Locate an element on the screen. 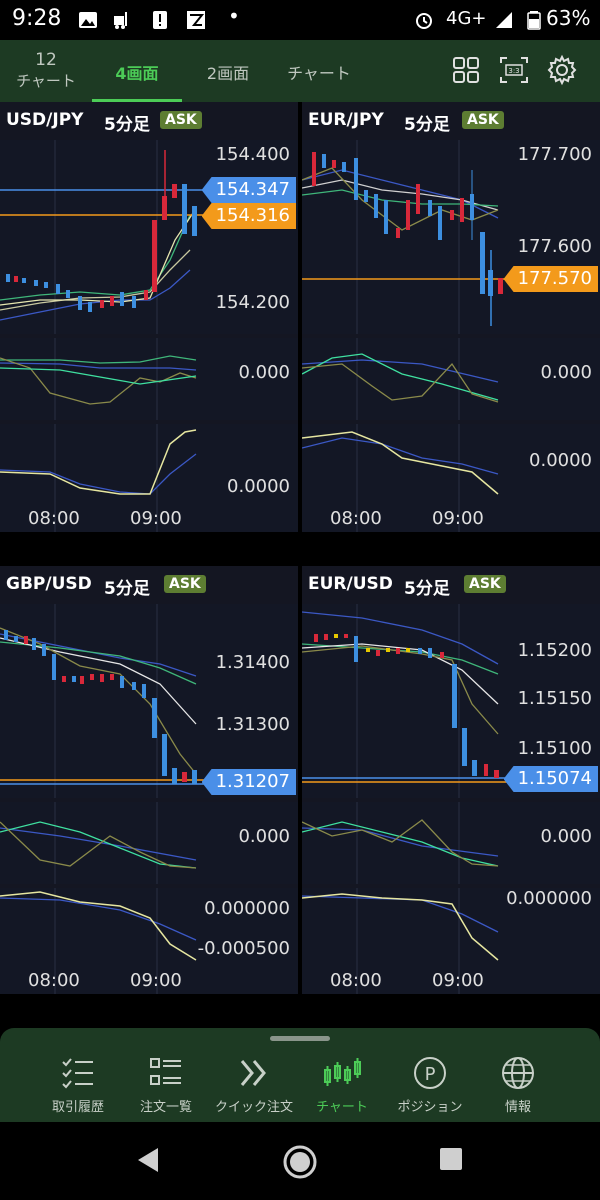 The width and height of the screenshot is (600, 1200). bid-price-badge: 1.15074 is located at coordinates (550, 779).